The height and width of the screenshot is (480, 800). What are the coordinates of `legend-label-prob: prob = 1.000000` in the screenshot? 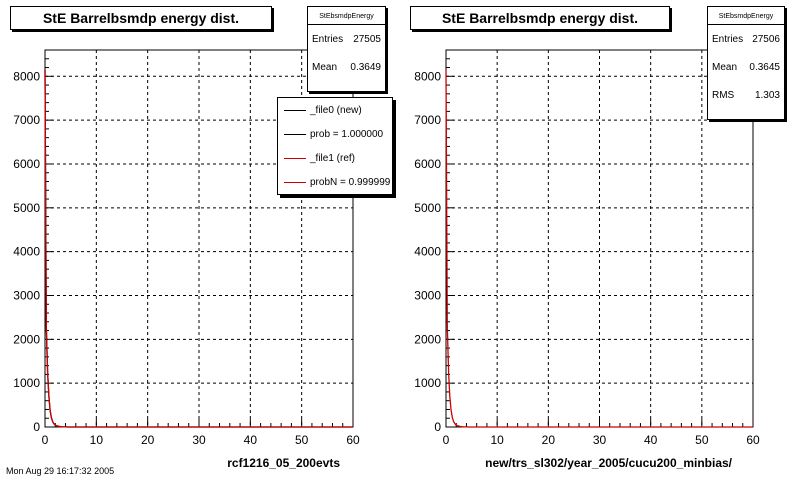 It's located at (347, 134).